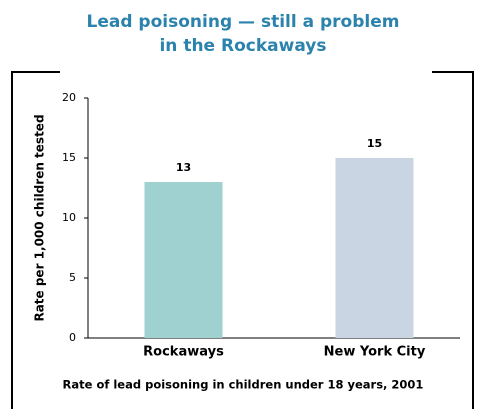 Image resolution: width=486 pixels, height=409 pixels. I want to click on y-tick-label: 15, so click(69, 157).